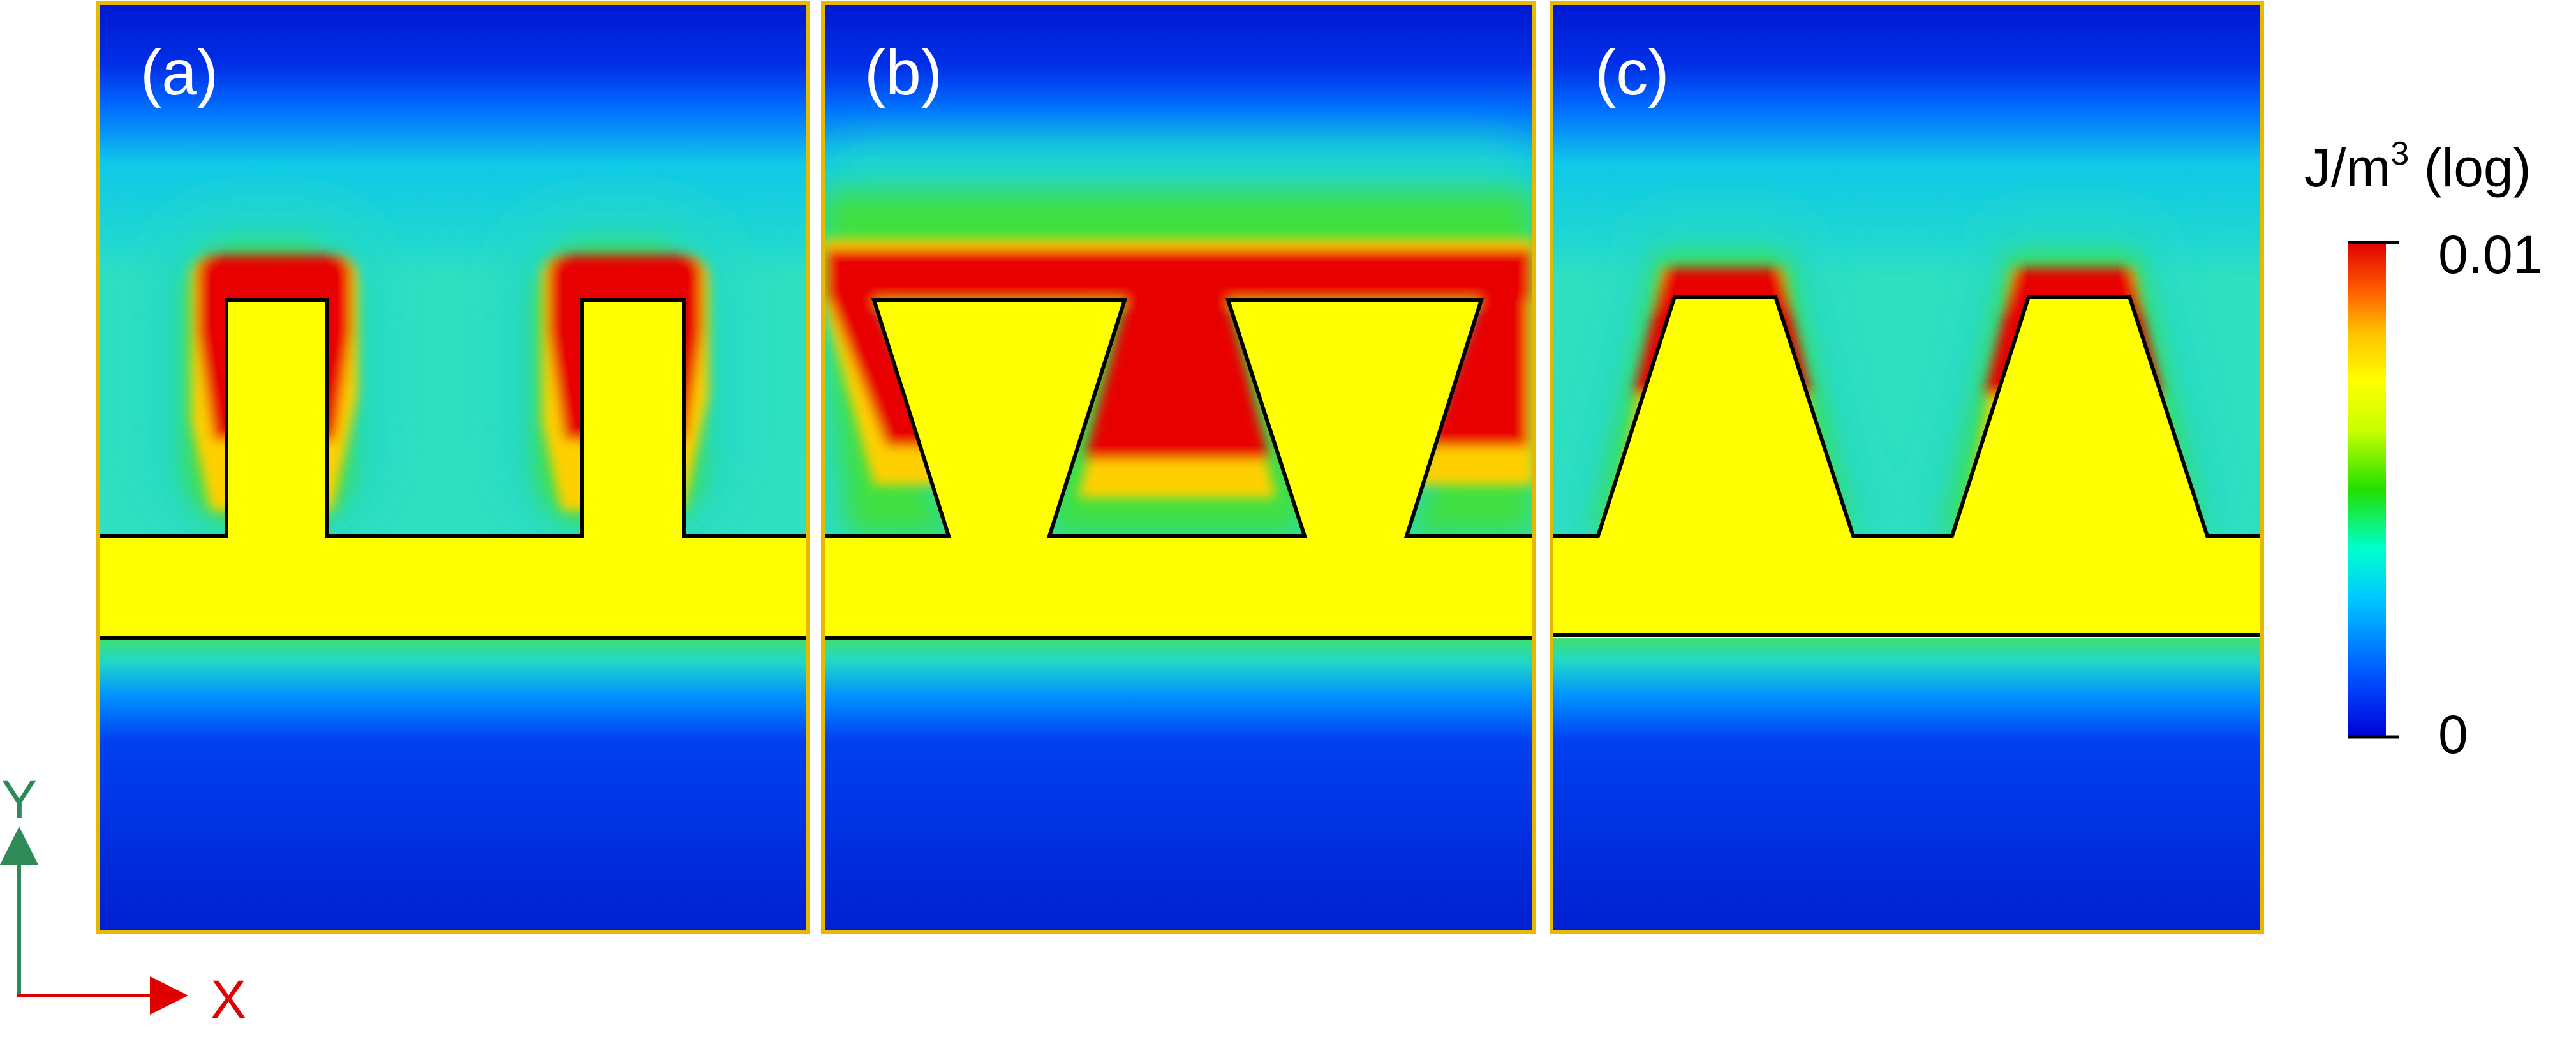 The image size is (2576, 1037). I want to click on colorbar-title-base: J/m, so click(2347, 168).